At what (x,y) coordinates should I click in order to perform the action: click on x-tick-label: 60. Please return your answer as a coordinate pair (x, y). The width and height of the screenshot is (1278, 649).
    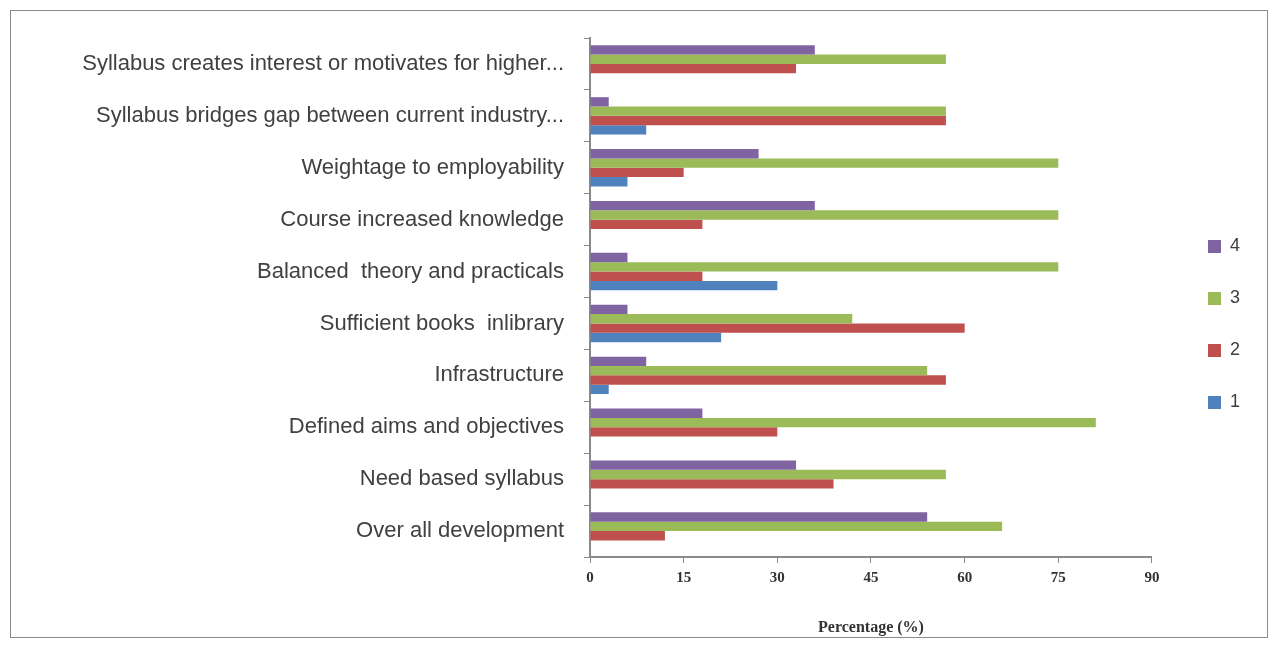
    Looking at the image, I should click on (965, 576).